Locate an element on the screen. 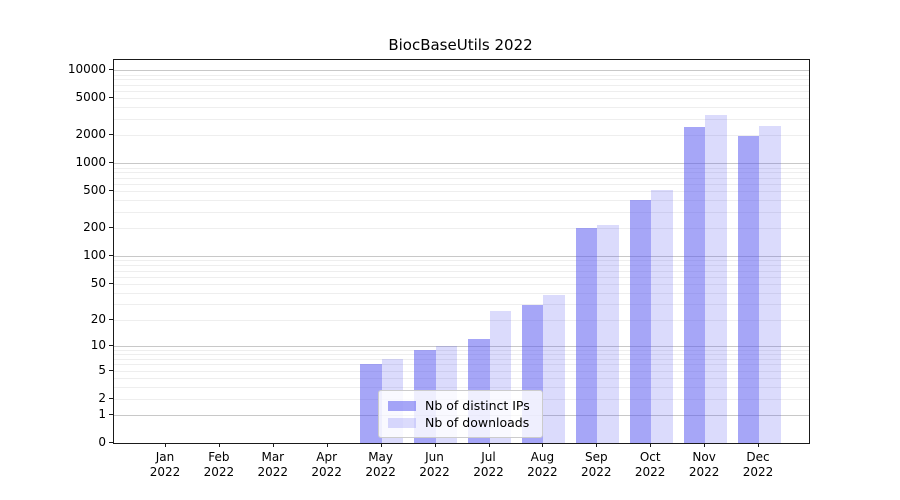  legend-label-downloads: Nb of downloads is located at coordinates (477, 422).